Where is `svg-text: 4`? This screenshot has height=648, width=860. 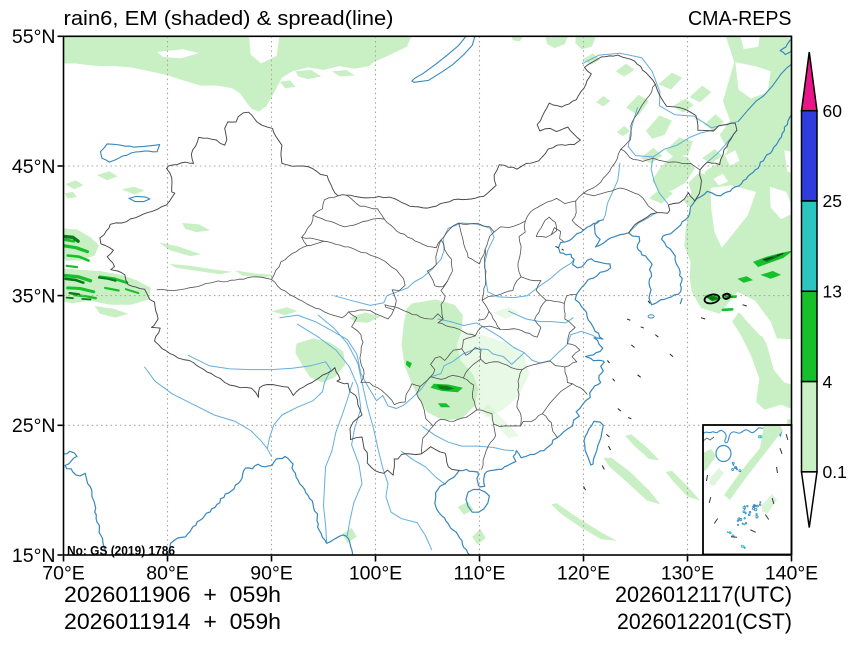 svg-text: 4 is located at coordinates (828, 382).